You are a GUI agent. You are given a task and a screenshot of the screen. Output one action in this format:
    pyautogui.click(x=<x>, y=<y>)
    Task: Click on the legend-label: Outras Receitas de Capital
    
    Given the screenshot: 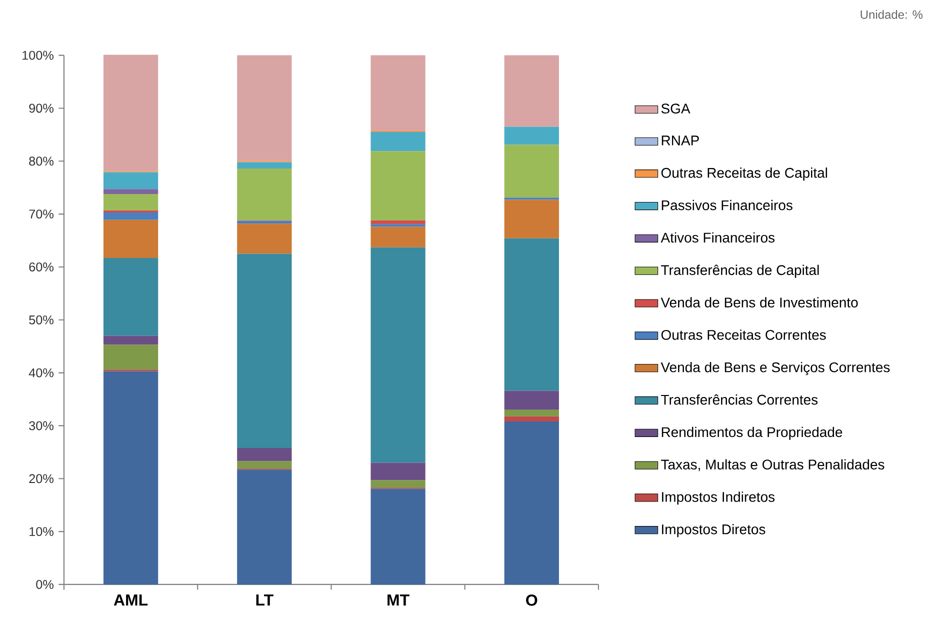 What is the action you would take?
    pyautogui.click(x=744, y=173)
    